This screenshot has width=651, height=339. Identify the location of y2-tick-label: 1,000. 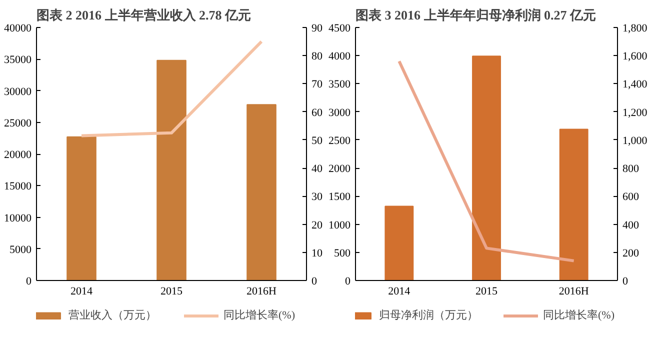
(635, 140).